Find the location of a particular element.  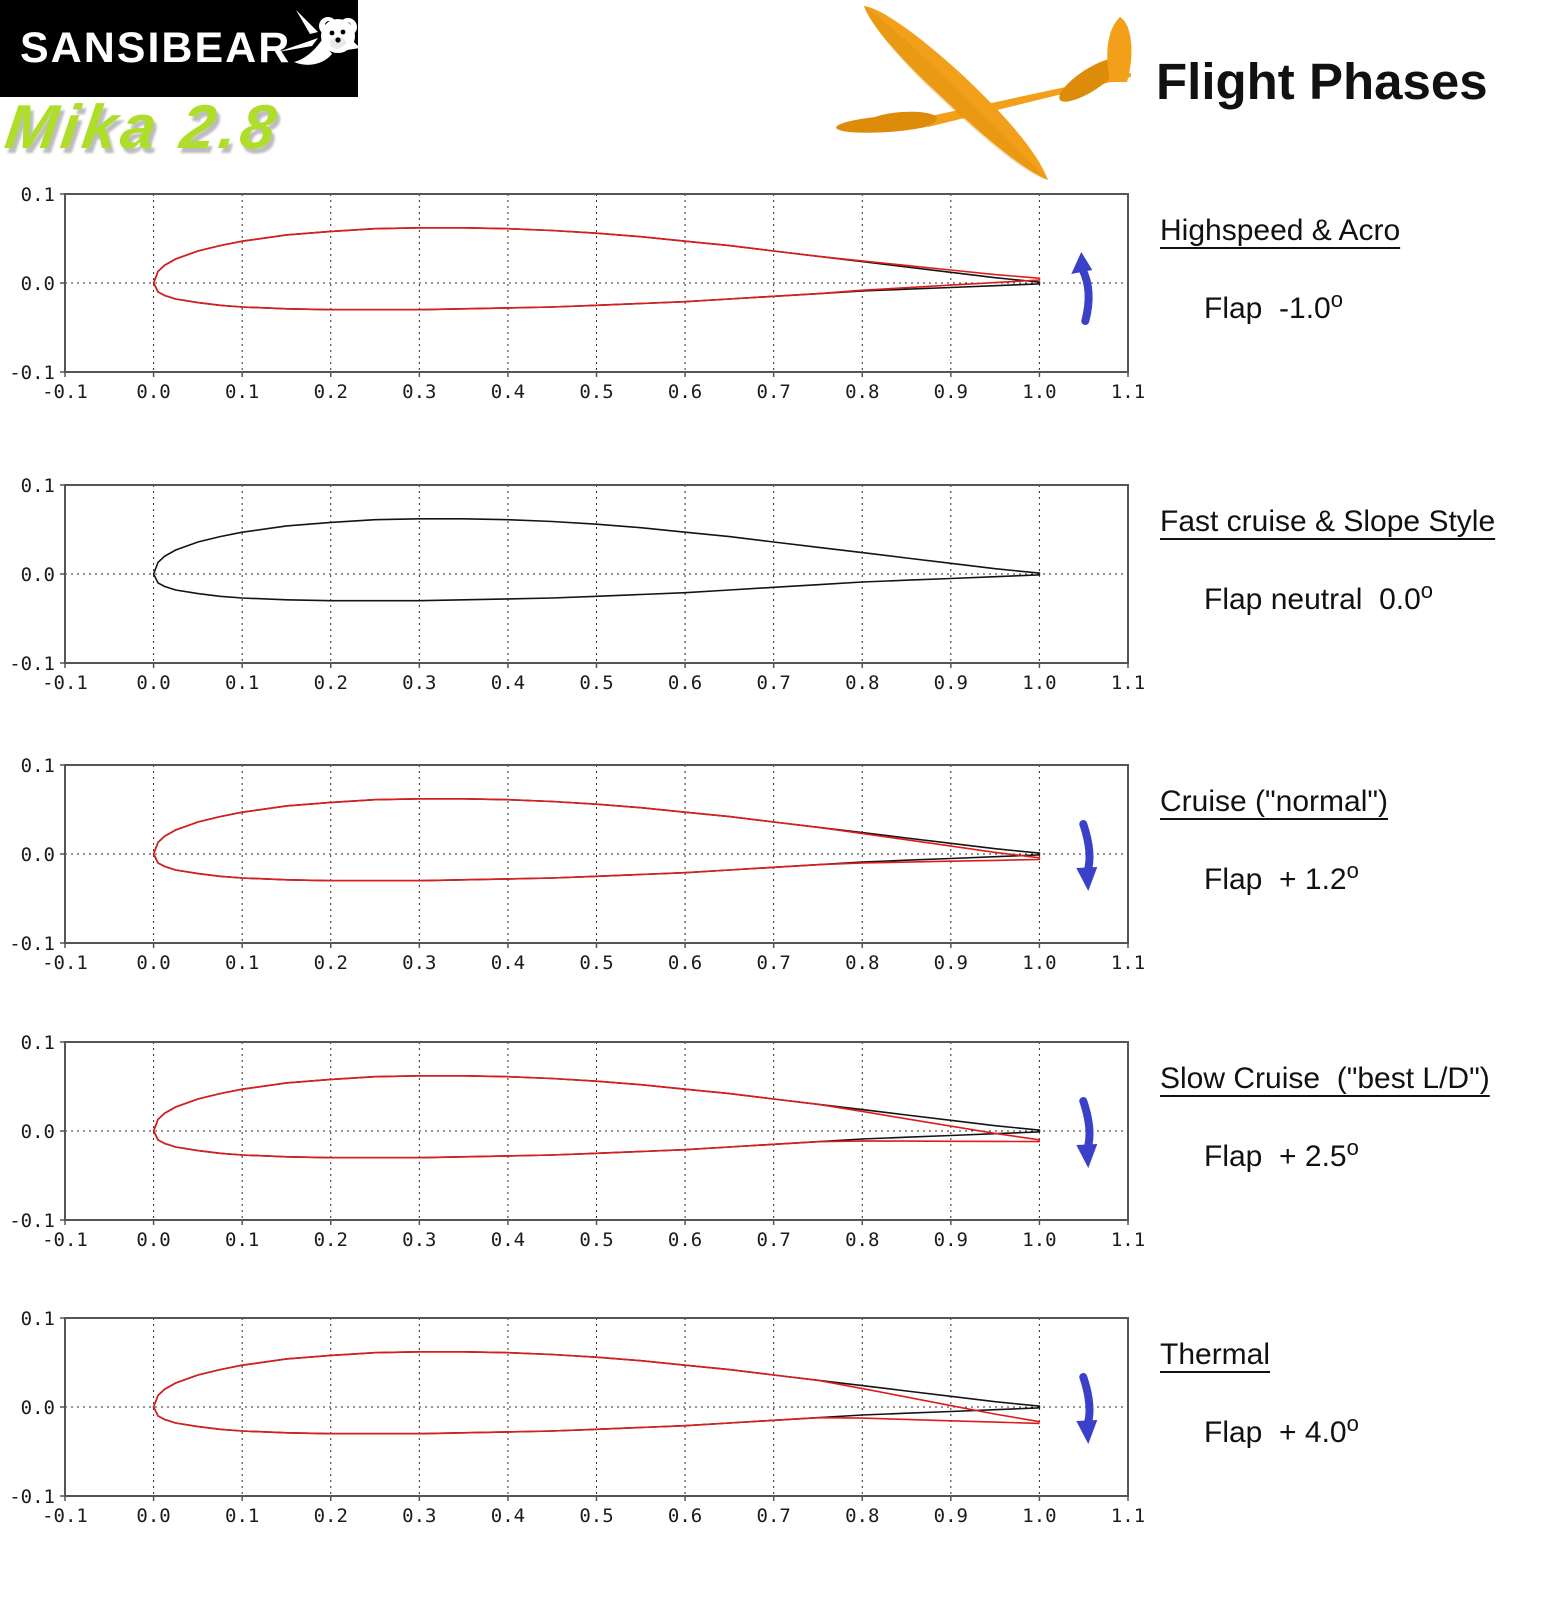

page-title: Flight Phases is located at coordinates (1322, 81).